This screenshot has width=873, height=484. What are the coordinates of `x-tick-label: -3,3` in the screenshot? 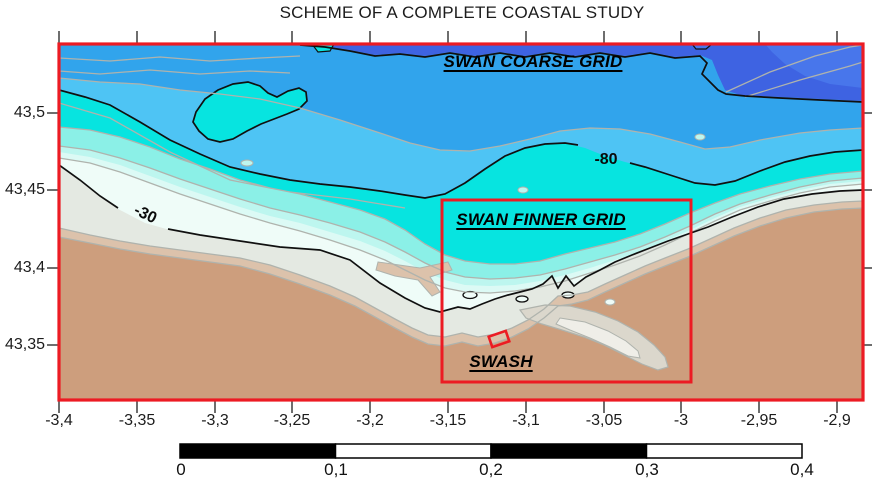 It's located at (215, 420).